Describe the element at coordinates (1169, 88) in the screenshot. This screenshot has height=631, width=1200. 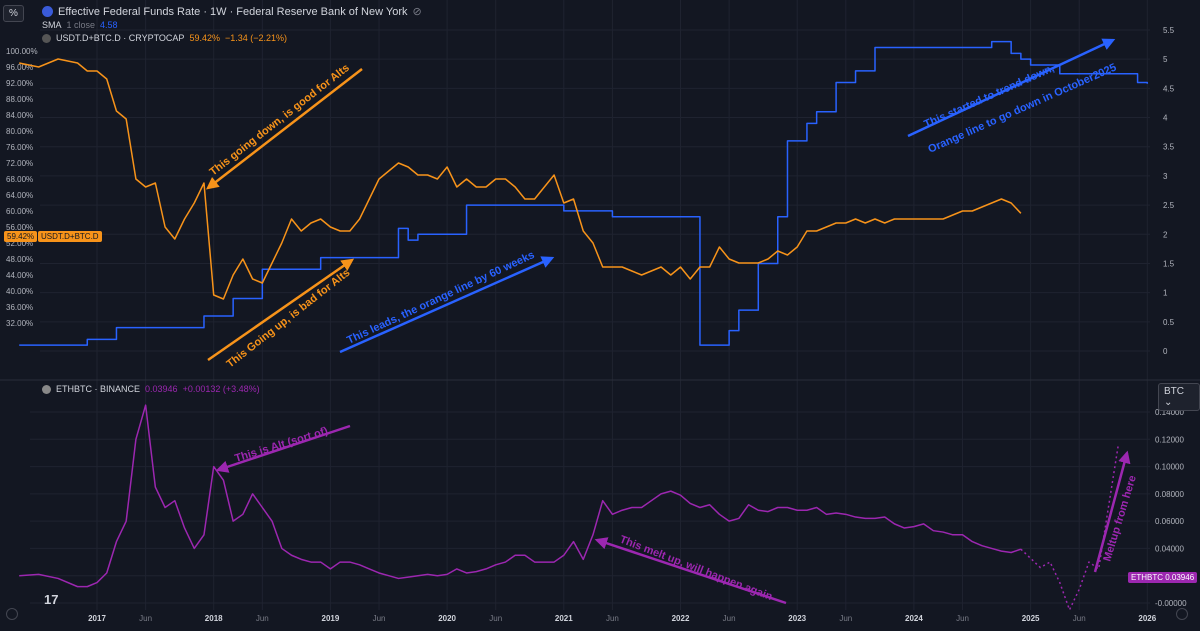
I see `right-tick-label: 4.5` at that location.